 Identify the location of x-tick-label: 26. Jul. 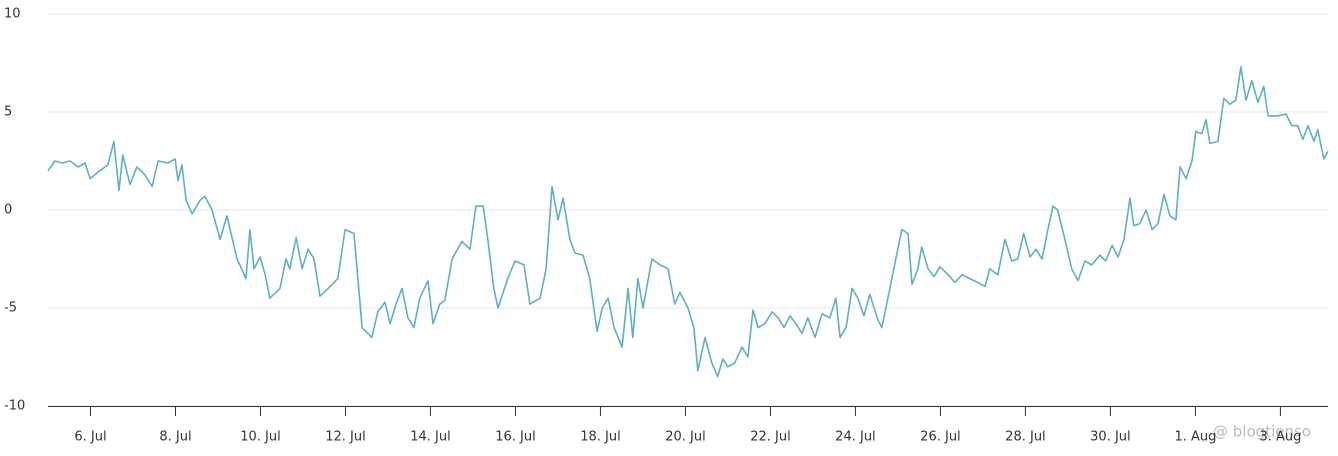
(940, 437).